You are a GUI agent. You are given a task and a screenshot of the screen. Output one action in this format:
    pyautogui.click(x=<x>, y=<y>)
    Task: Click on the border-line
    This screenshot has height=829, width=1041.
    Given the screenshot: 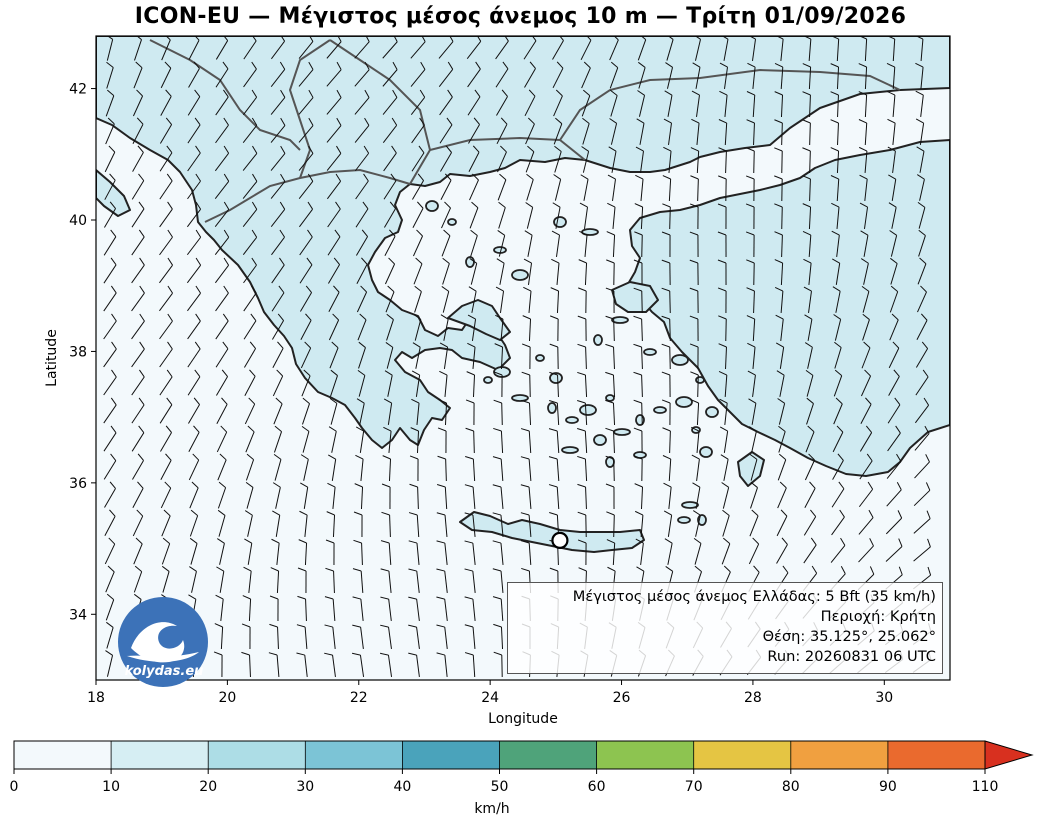 What is the action you would take?
    pyautogui.click(x=497, y=160)
    